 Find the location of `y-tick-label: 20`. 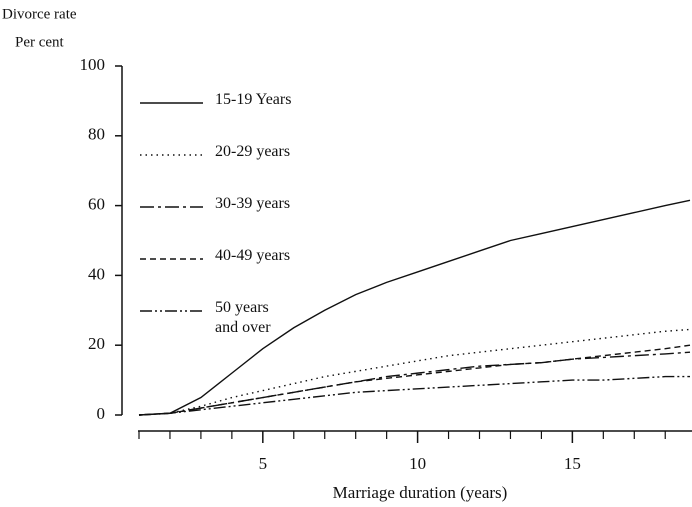

y-tick-label: 20 is located at coordinates (96, 343).